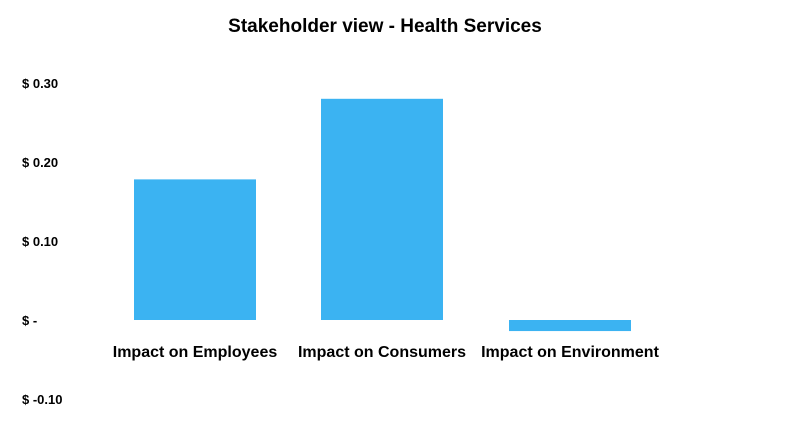  I want to click on bar-impact-on-employees, so click(195, 249).